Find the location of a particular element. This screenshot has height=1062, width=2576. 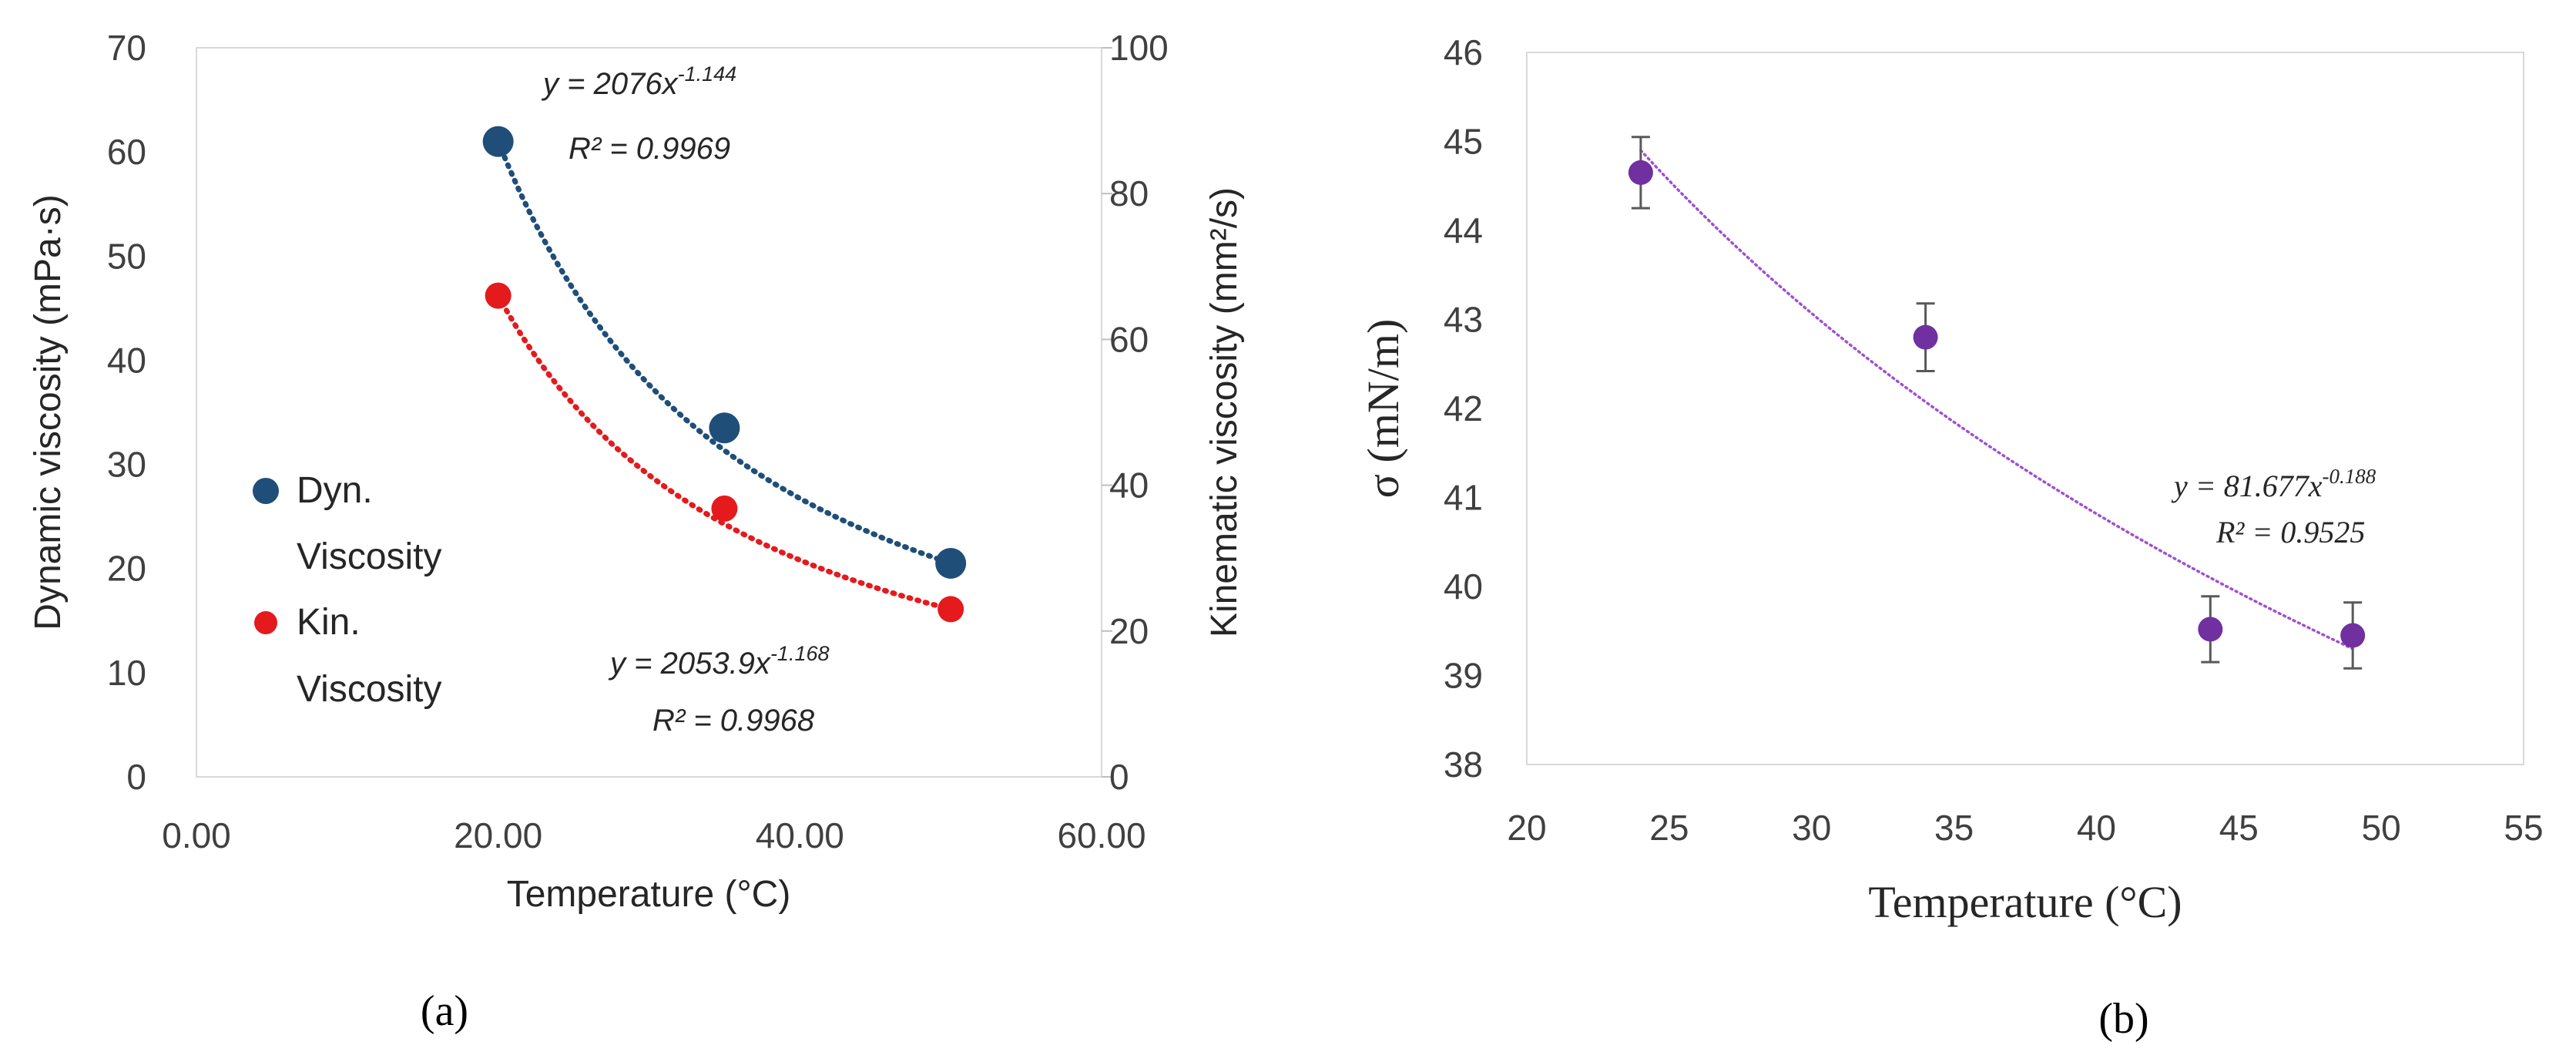

chart-b-y-tick-label: 45 is located at coordinates (1463, 142).